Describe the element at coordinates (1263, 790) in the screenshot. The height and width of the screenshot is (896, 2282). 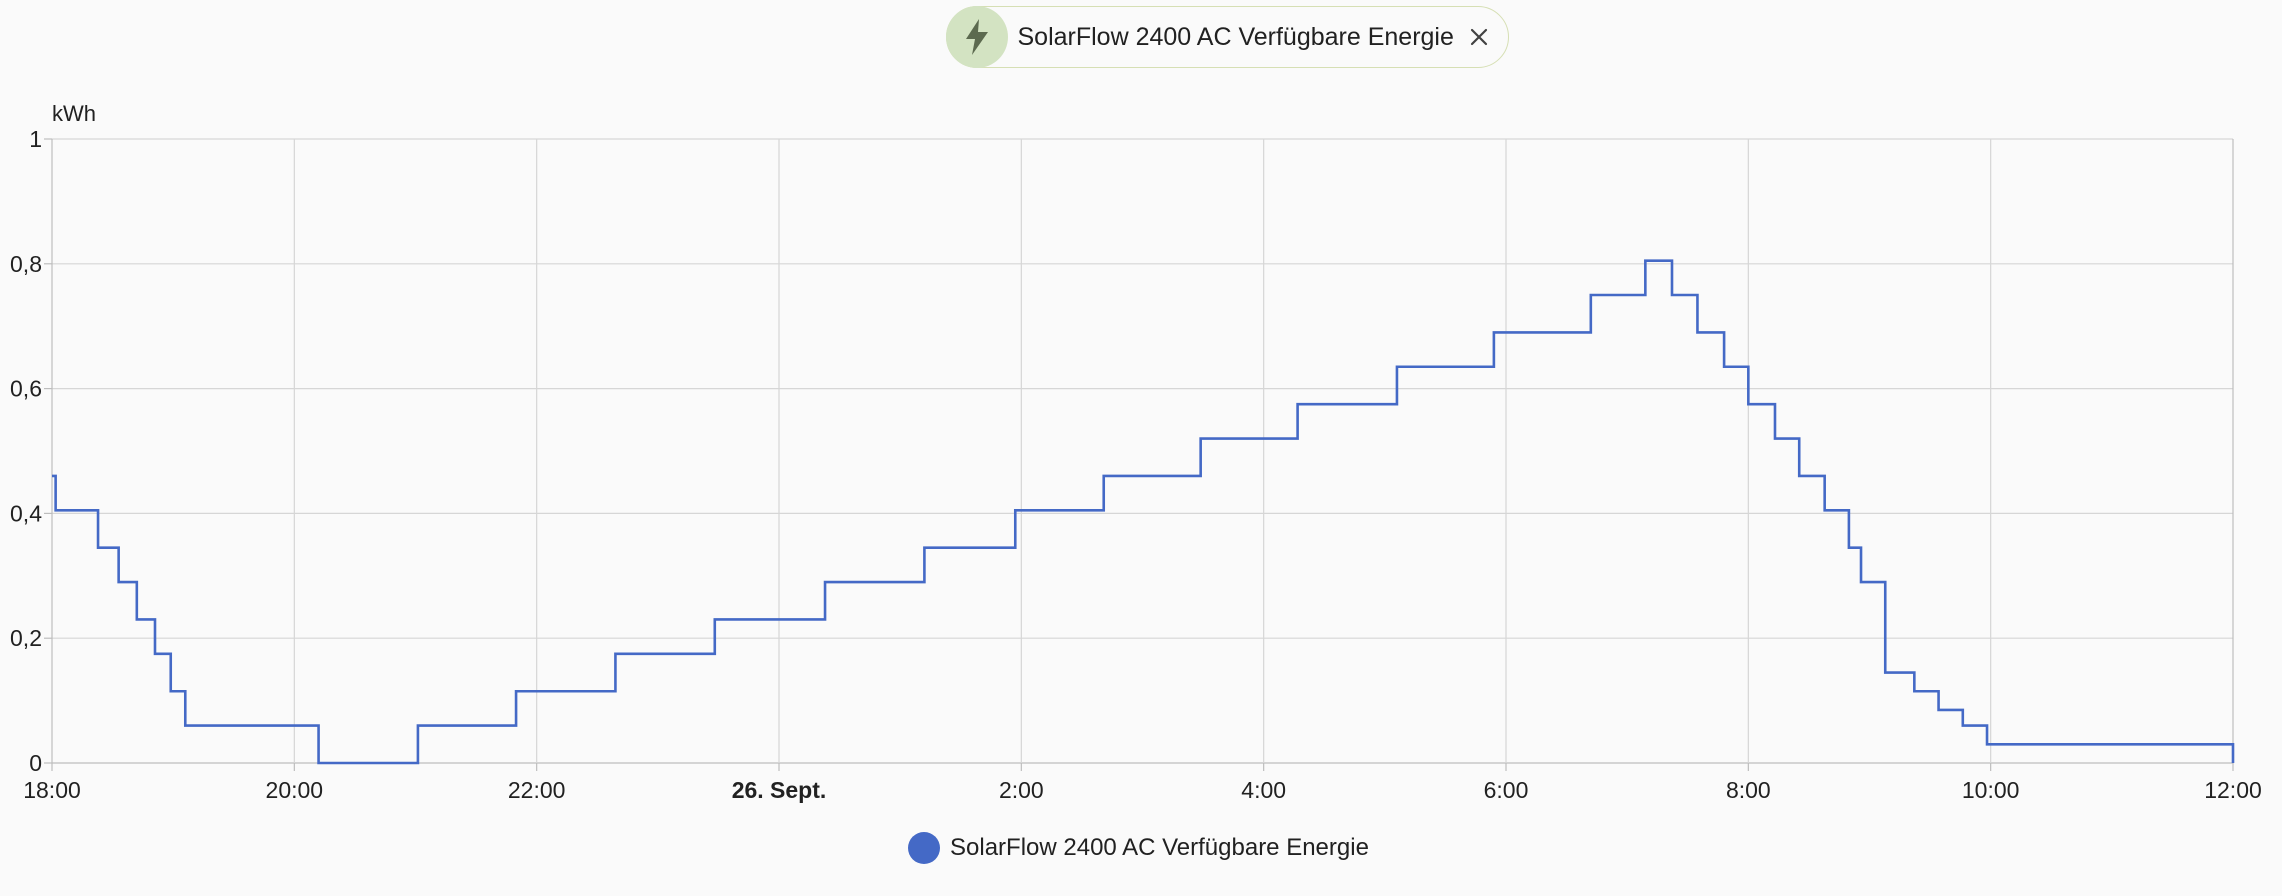
I see `x-tick-label: 4:00` at that location.